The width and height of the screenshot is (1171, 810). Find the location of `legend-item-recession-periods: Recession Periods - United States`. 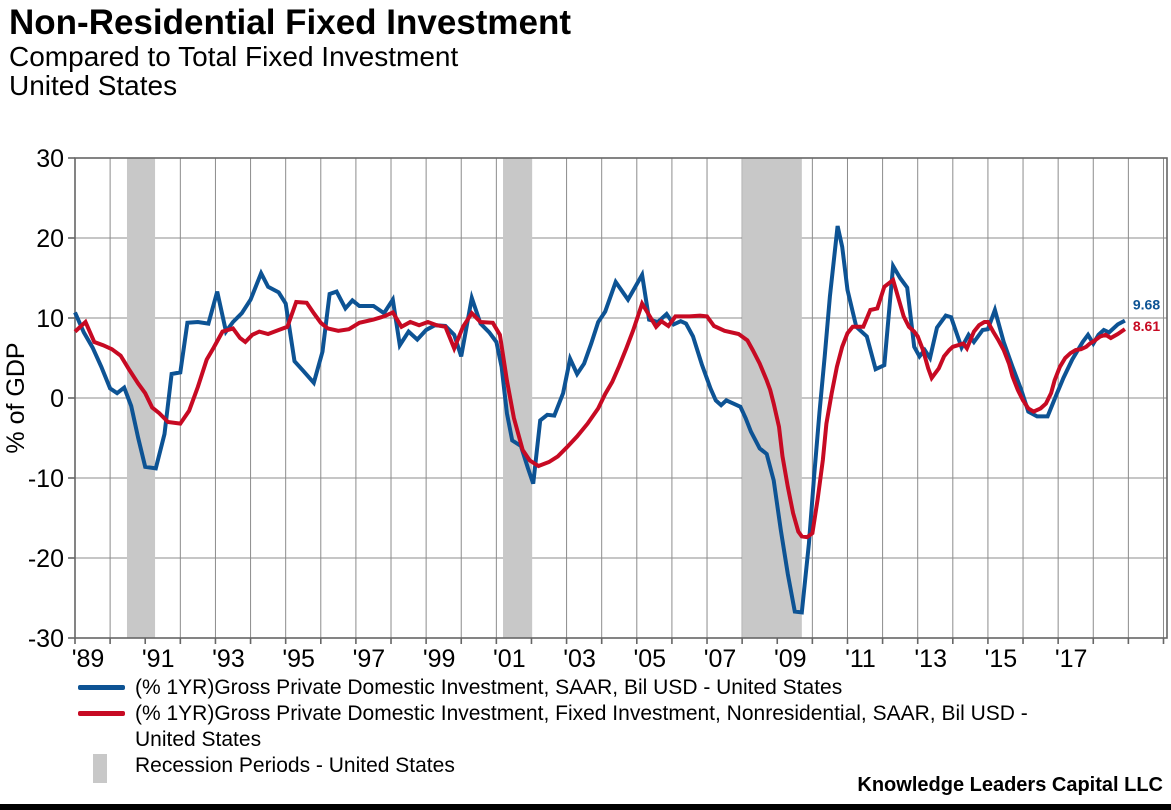

legend-item-recession-periods: Recession Periods - United States is located at coordinates (580, 768).